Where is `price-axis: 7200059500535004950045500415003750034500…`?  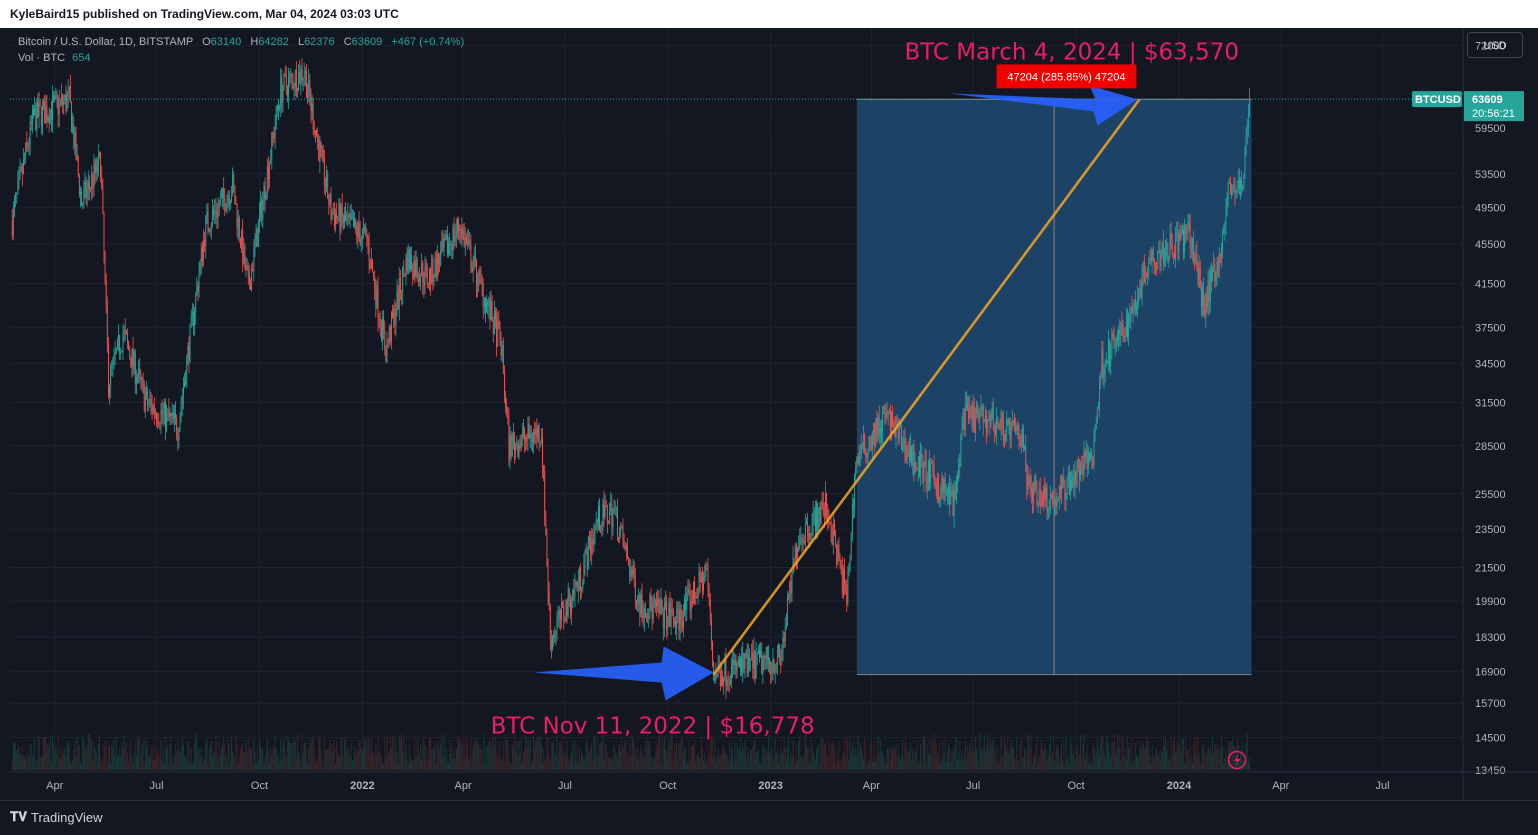
price-axis: 7200059500535004950045500415003750034500… is located at coordinates (1484, 414).